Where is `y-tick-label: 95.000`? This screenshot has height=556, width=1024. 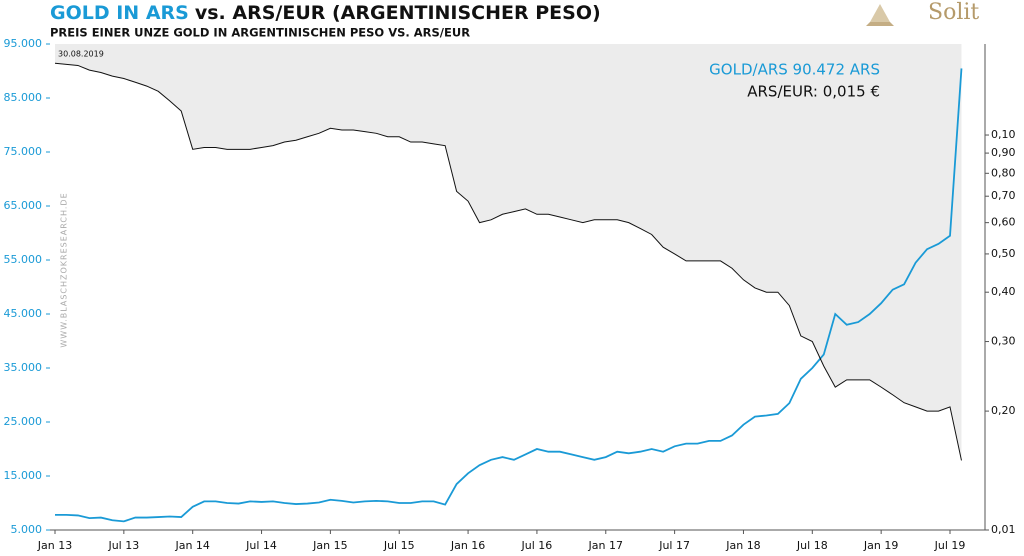 y-tick-label: 95.000 is located at coordinates (23, 43).